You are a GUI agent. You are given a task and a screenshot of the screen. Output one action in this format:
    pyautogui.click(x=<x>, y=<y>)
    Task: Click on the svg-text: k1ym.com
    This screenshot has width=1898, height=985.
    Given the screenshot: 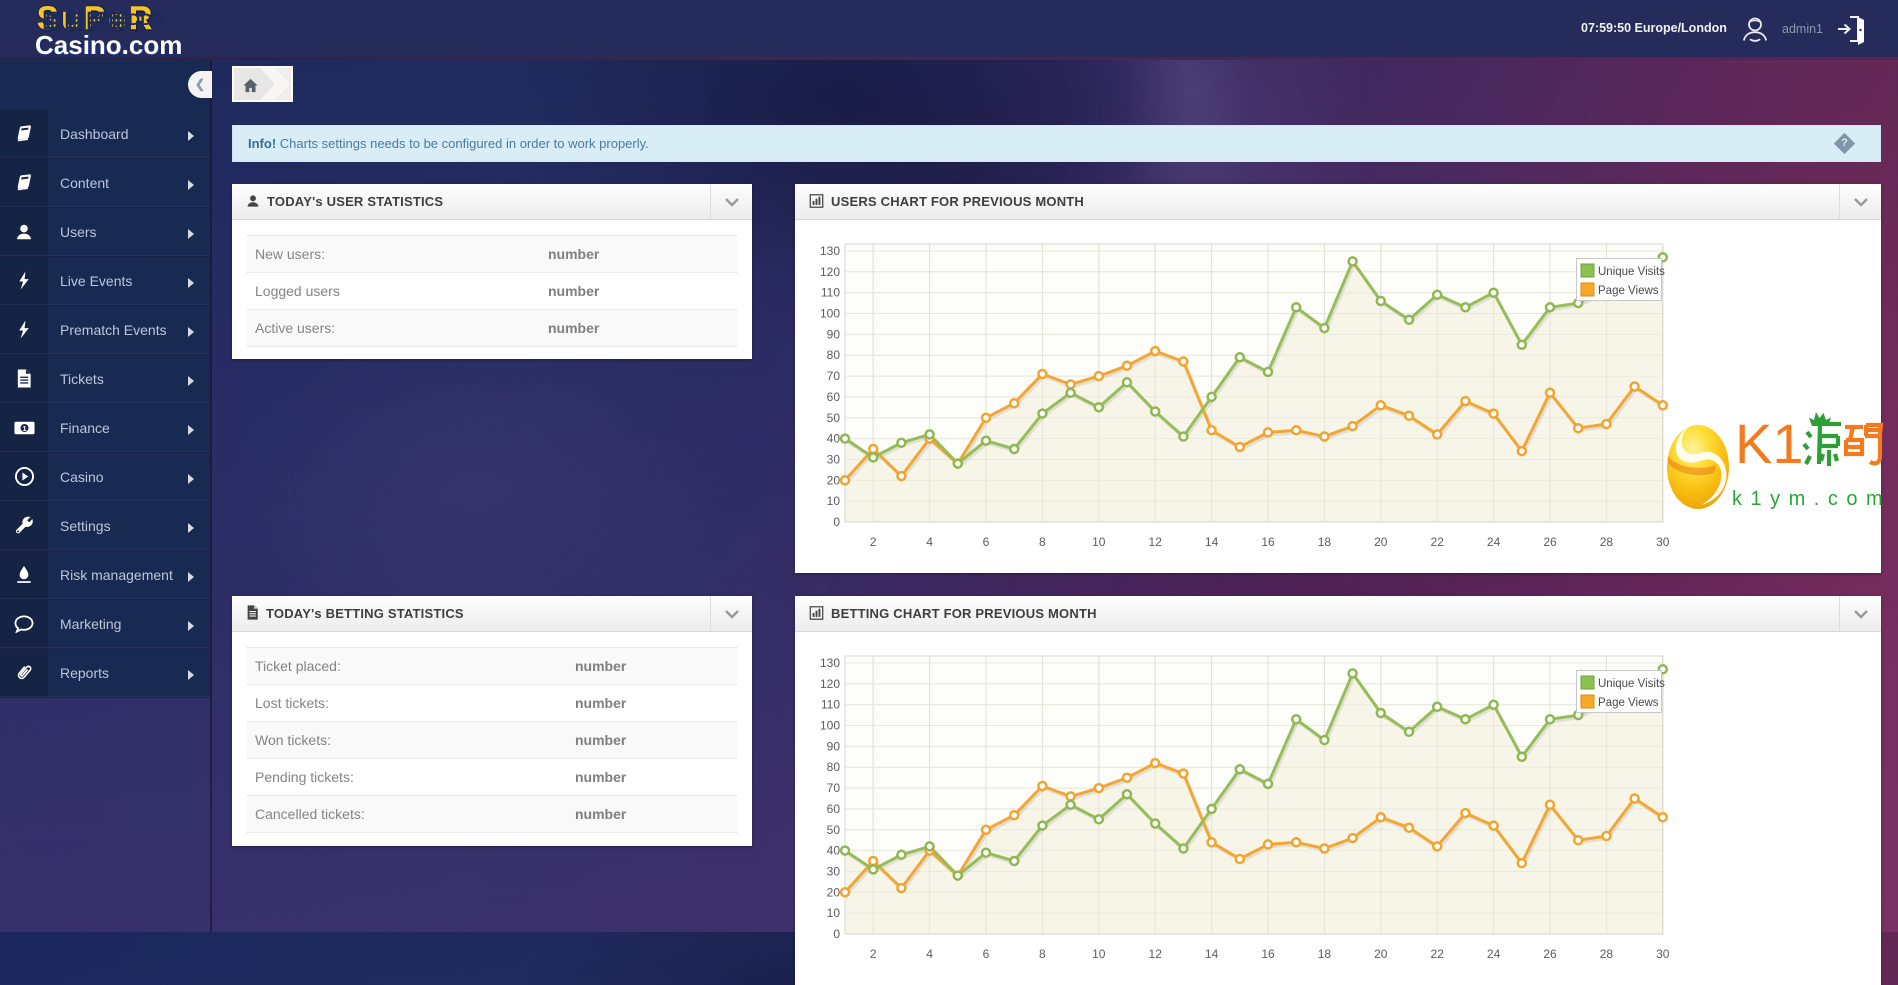 What is the action you would take?
    pyautogui.click(x=1810, y=499)
    